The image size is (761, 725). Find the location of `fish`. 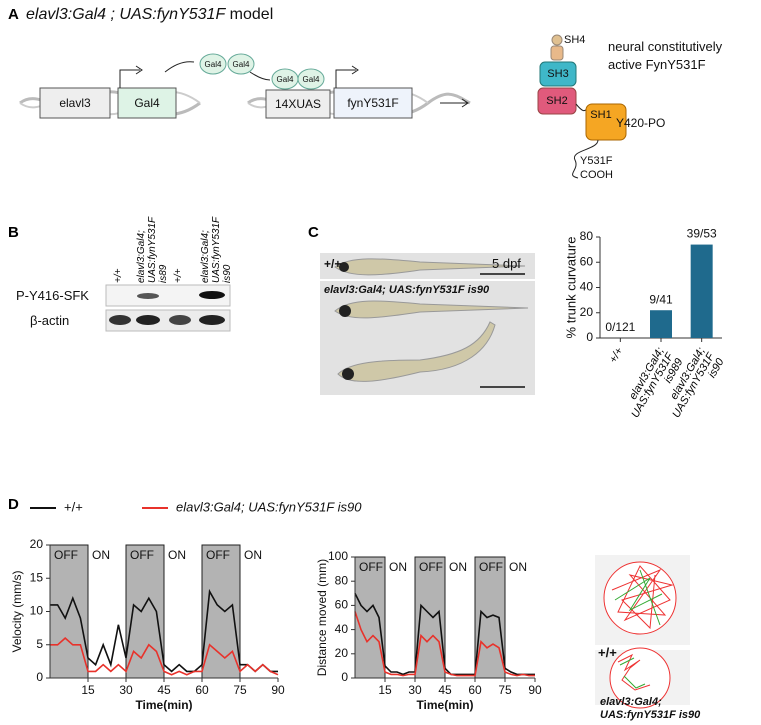

fish is located at coordinates (431, 323).